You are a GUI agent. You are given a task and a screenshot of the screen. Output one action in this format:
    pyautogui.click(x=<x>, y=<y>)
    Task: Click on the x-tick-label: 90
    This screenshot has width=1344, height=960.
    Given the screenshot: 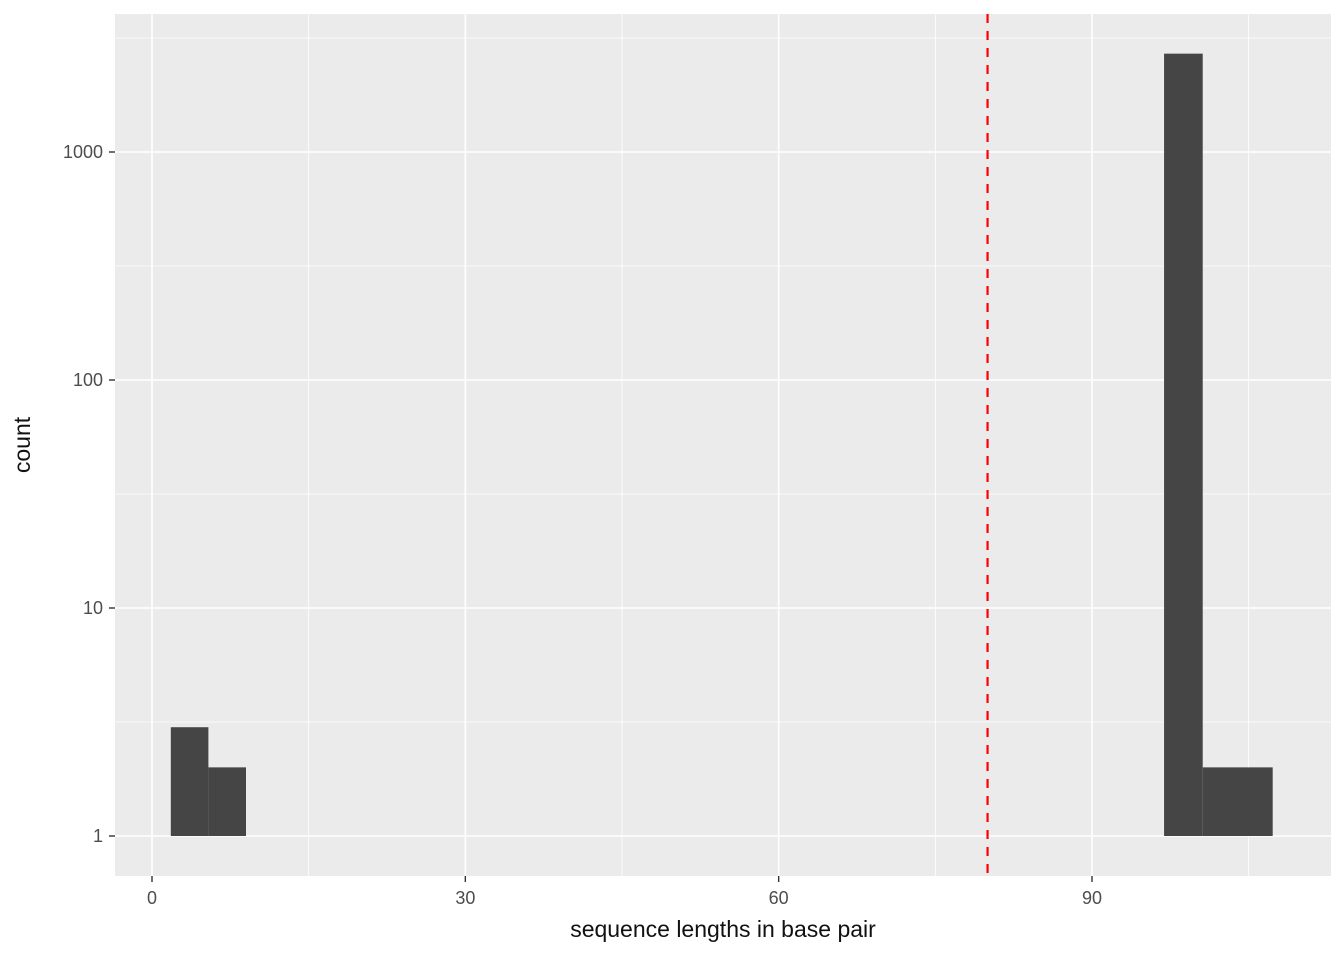 What is the action you would take?
    pyautogui.click(x=1092, y=898)
    